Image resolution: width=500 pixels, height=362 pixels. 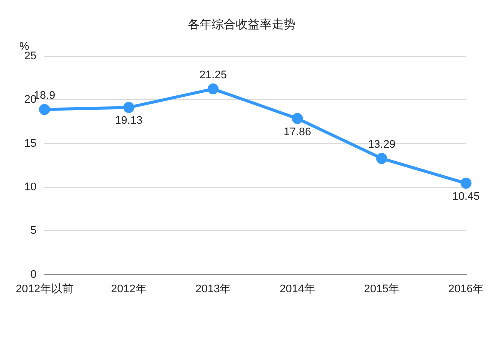 I want to click on data-label: 21.25, so click(x=214, y=76).